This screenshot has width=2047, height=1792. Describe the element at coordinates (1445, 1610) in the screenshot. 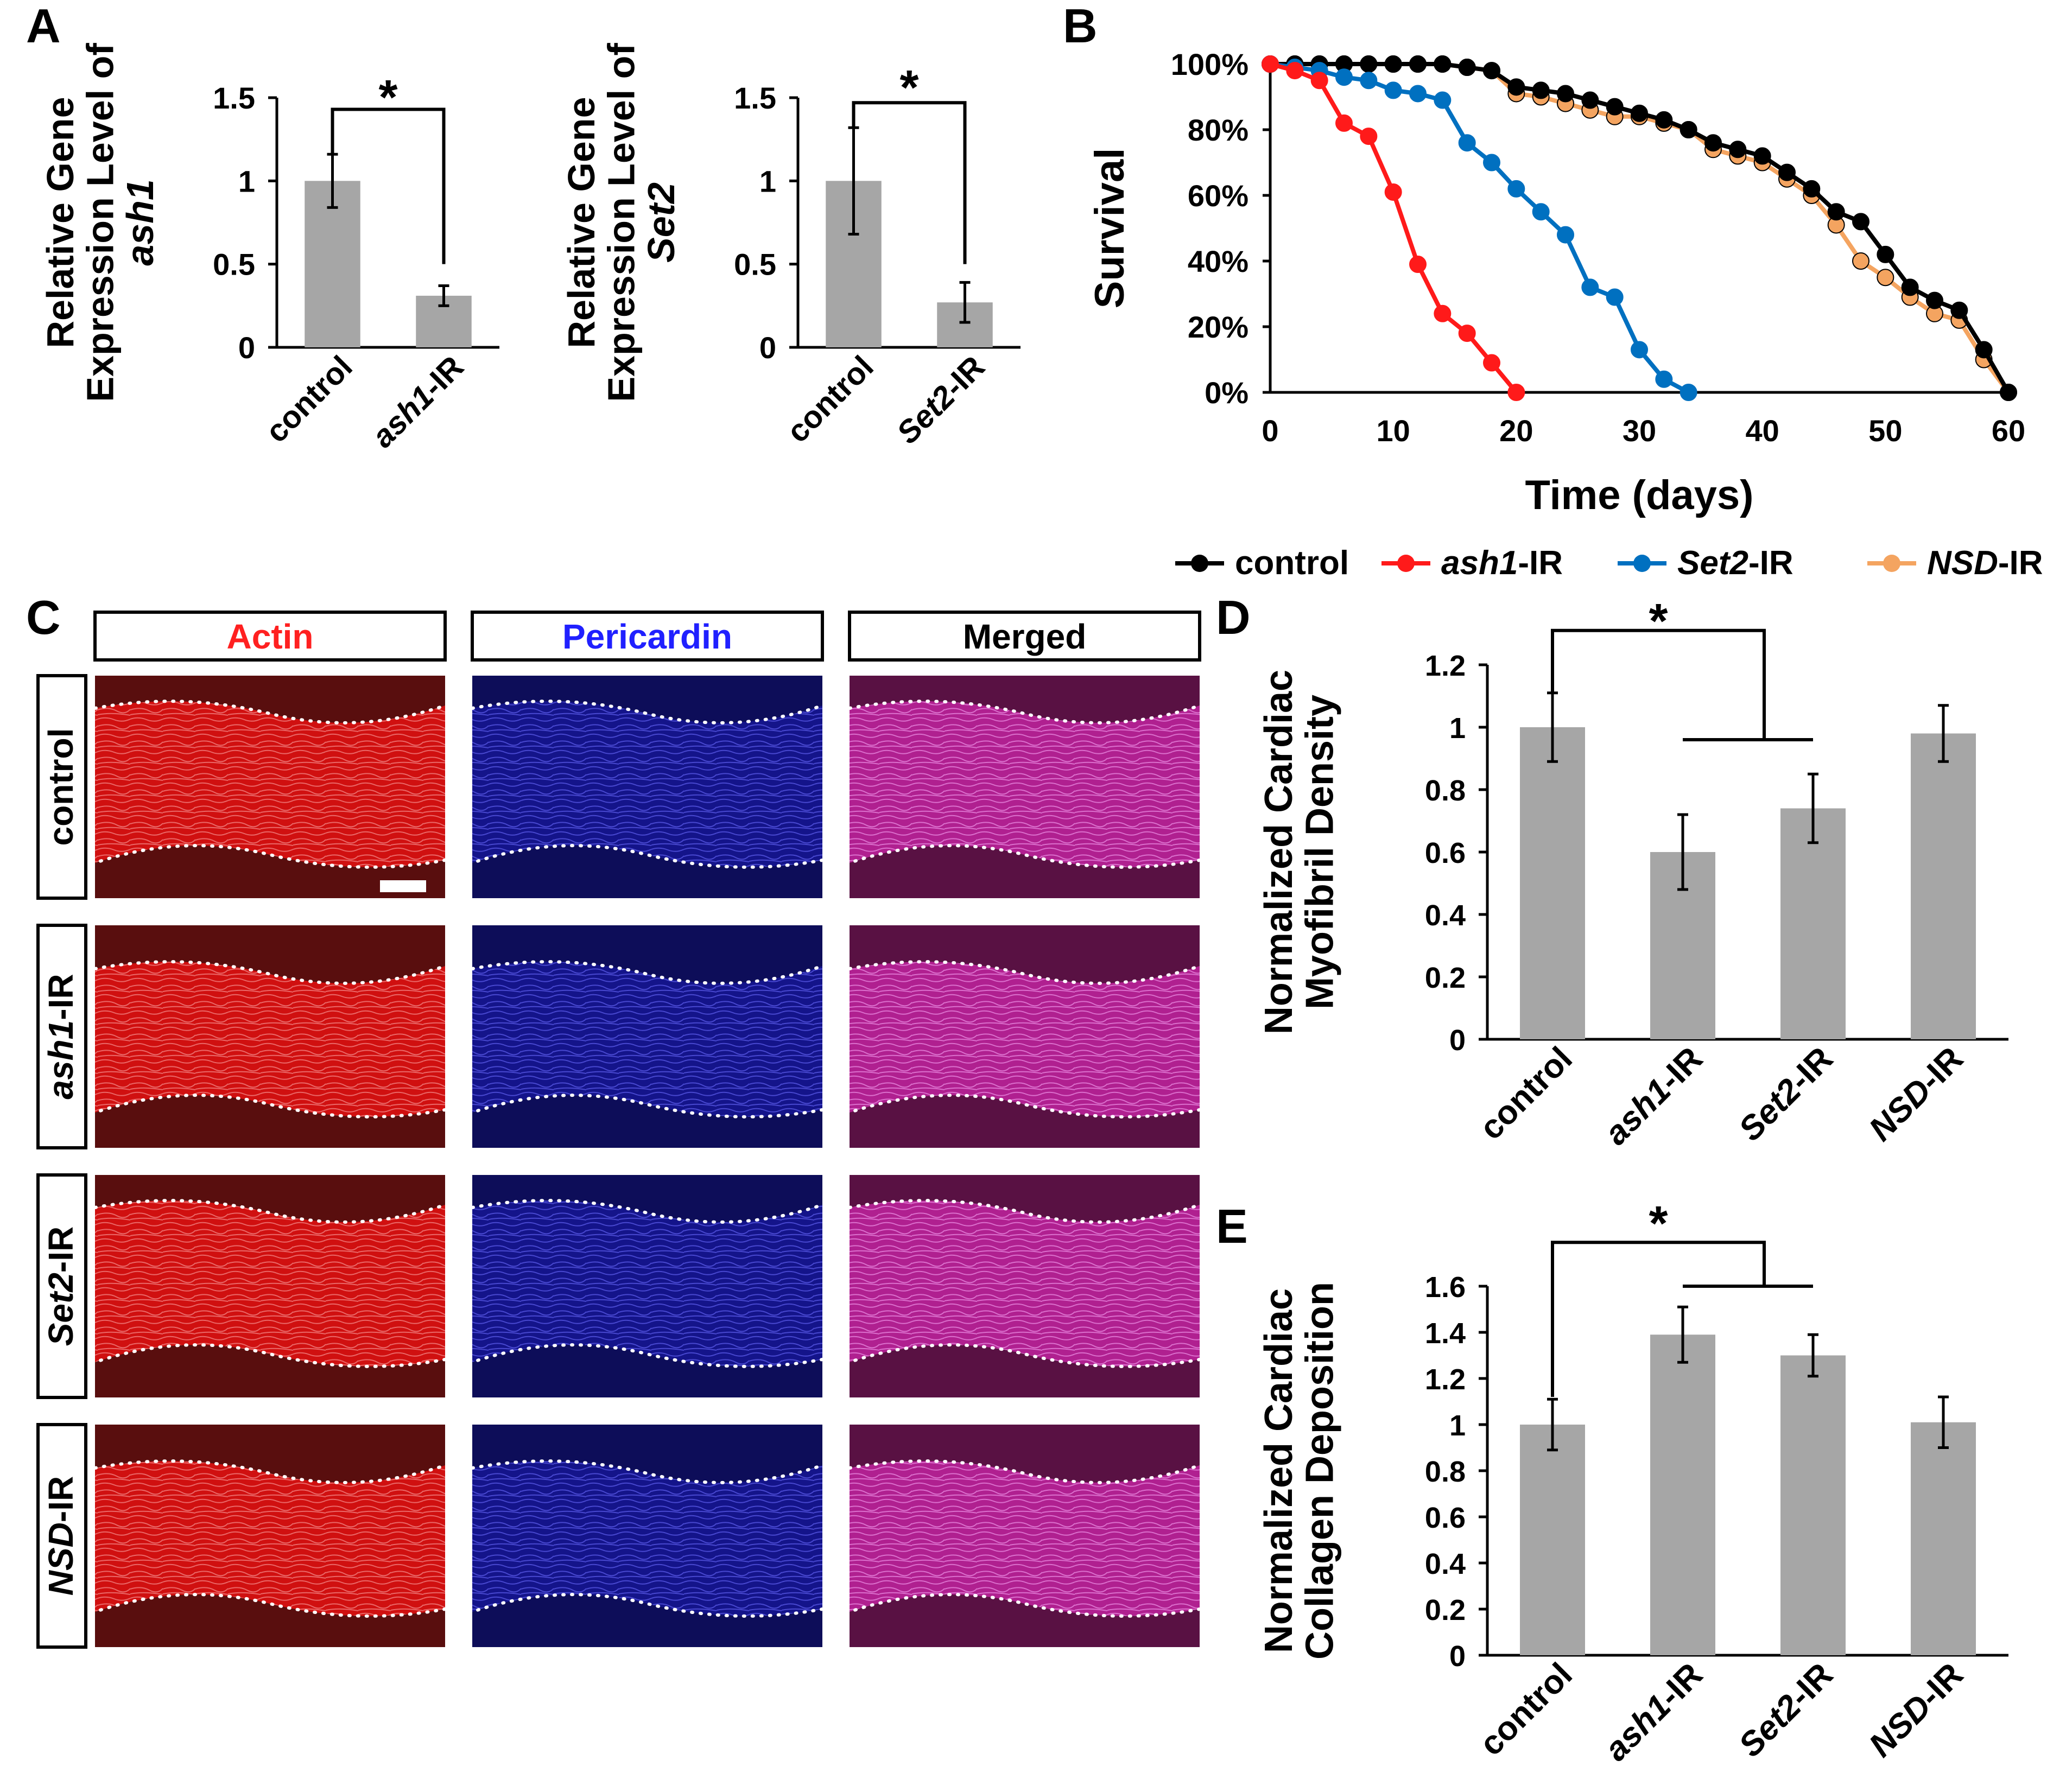

I see `y-tick-label: 0.2` at that location.